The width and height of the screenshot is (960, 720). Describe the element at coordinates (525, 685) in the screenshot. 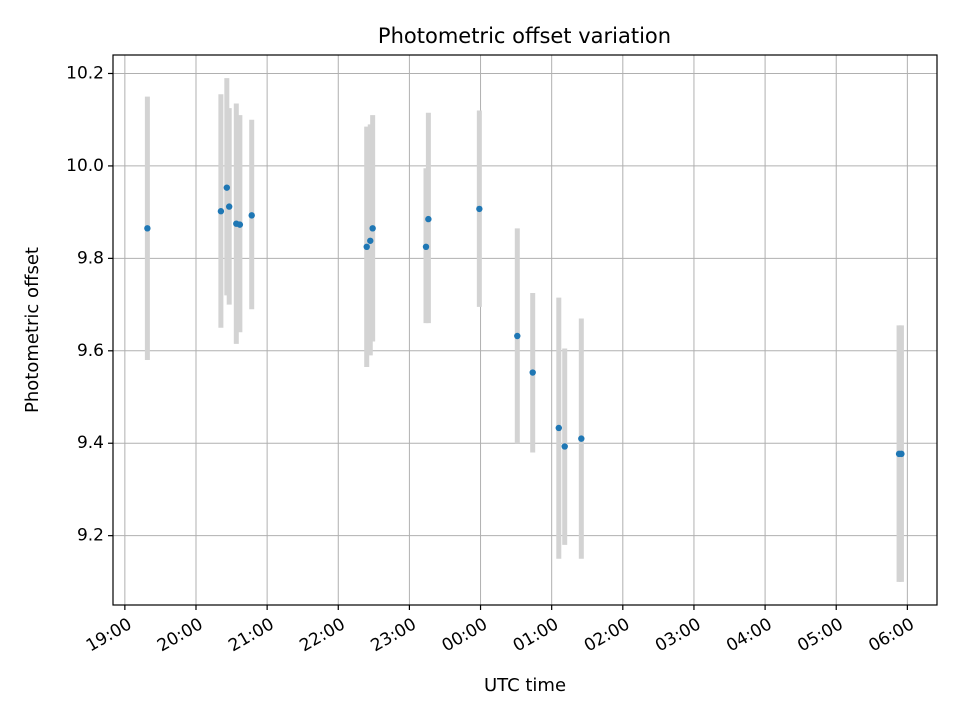

I see `x-axis-label: UTC time` at that location.